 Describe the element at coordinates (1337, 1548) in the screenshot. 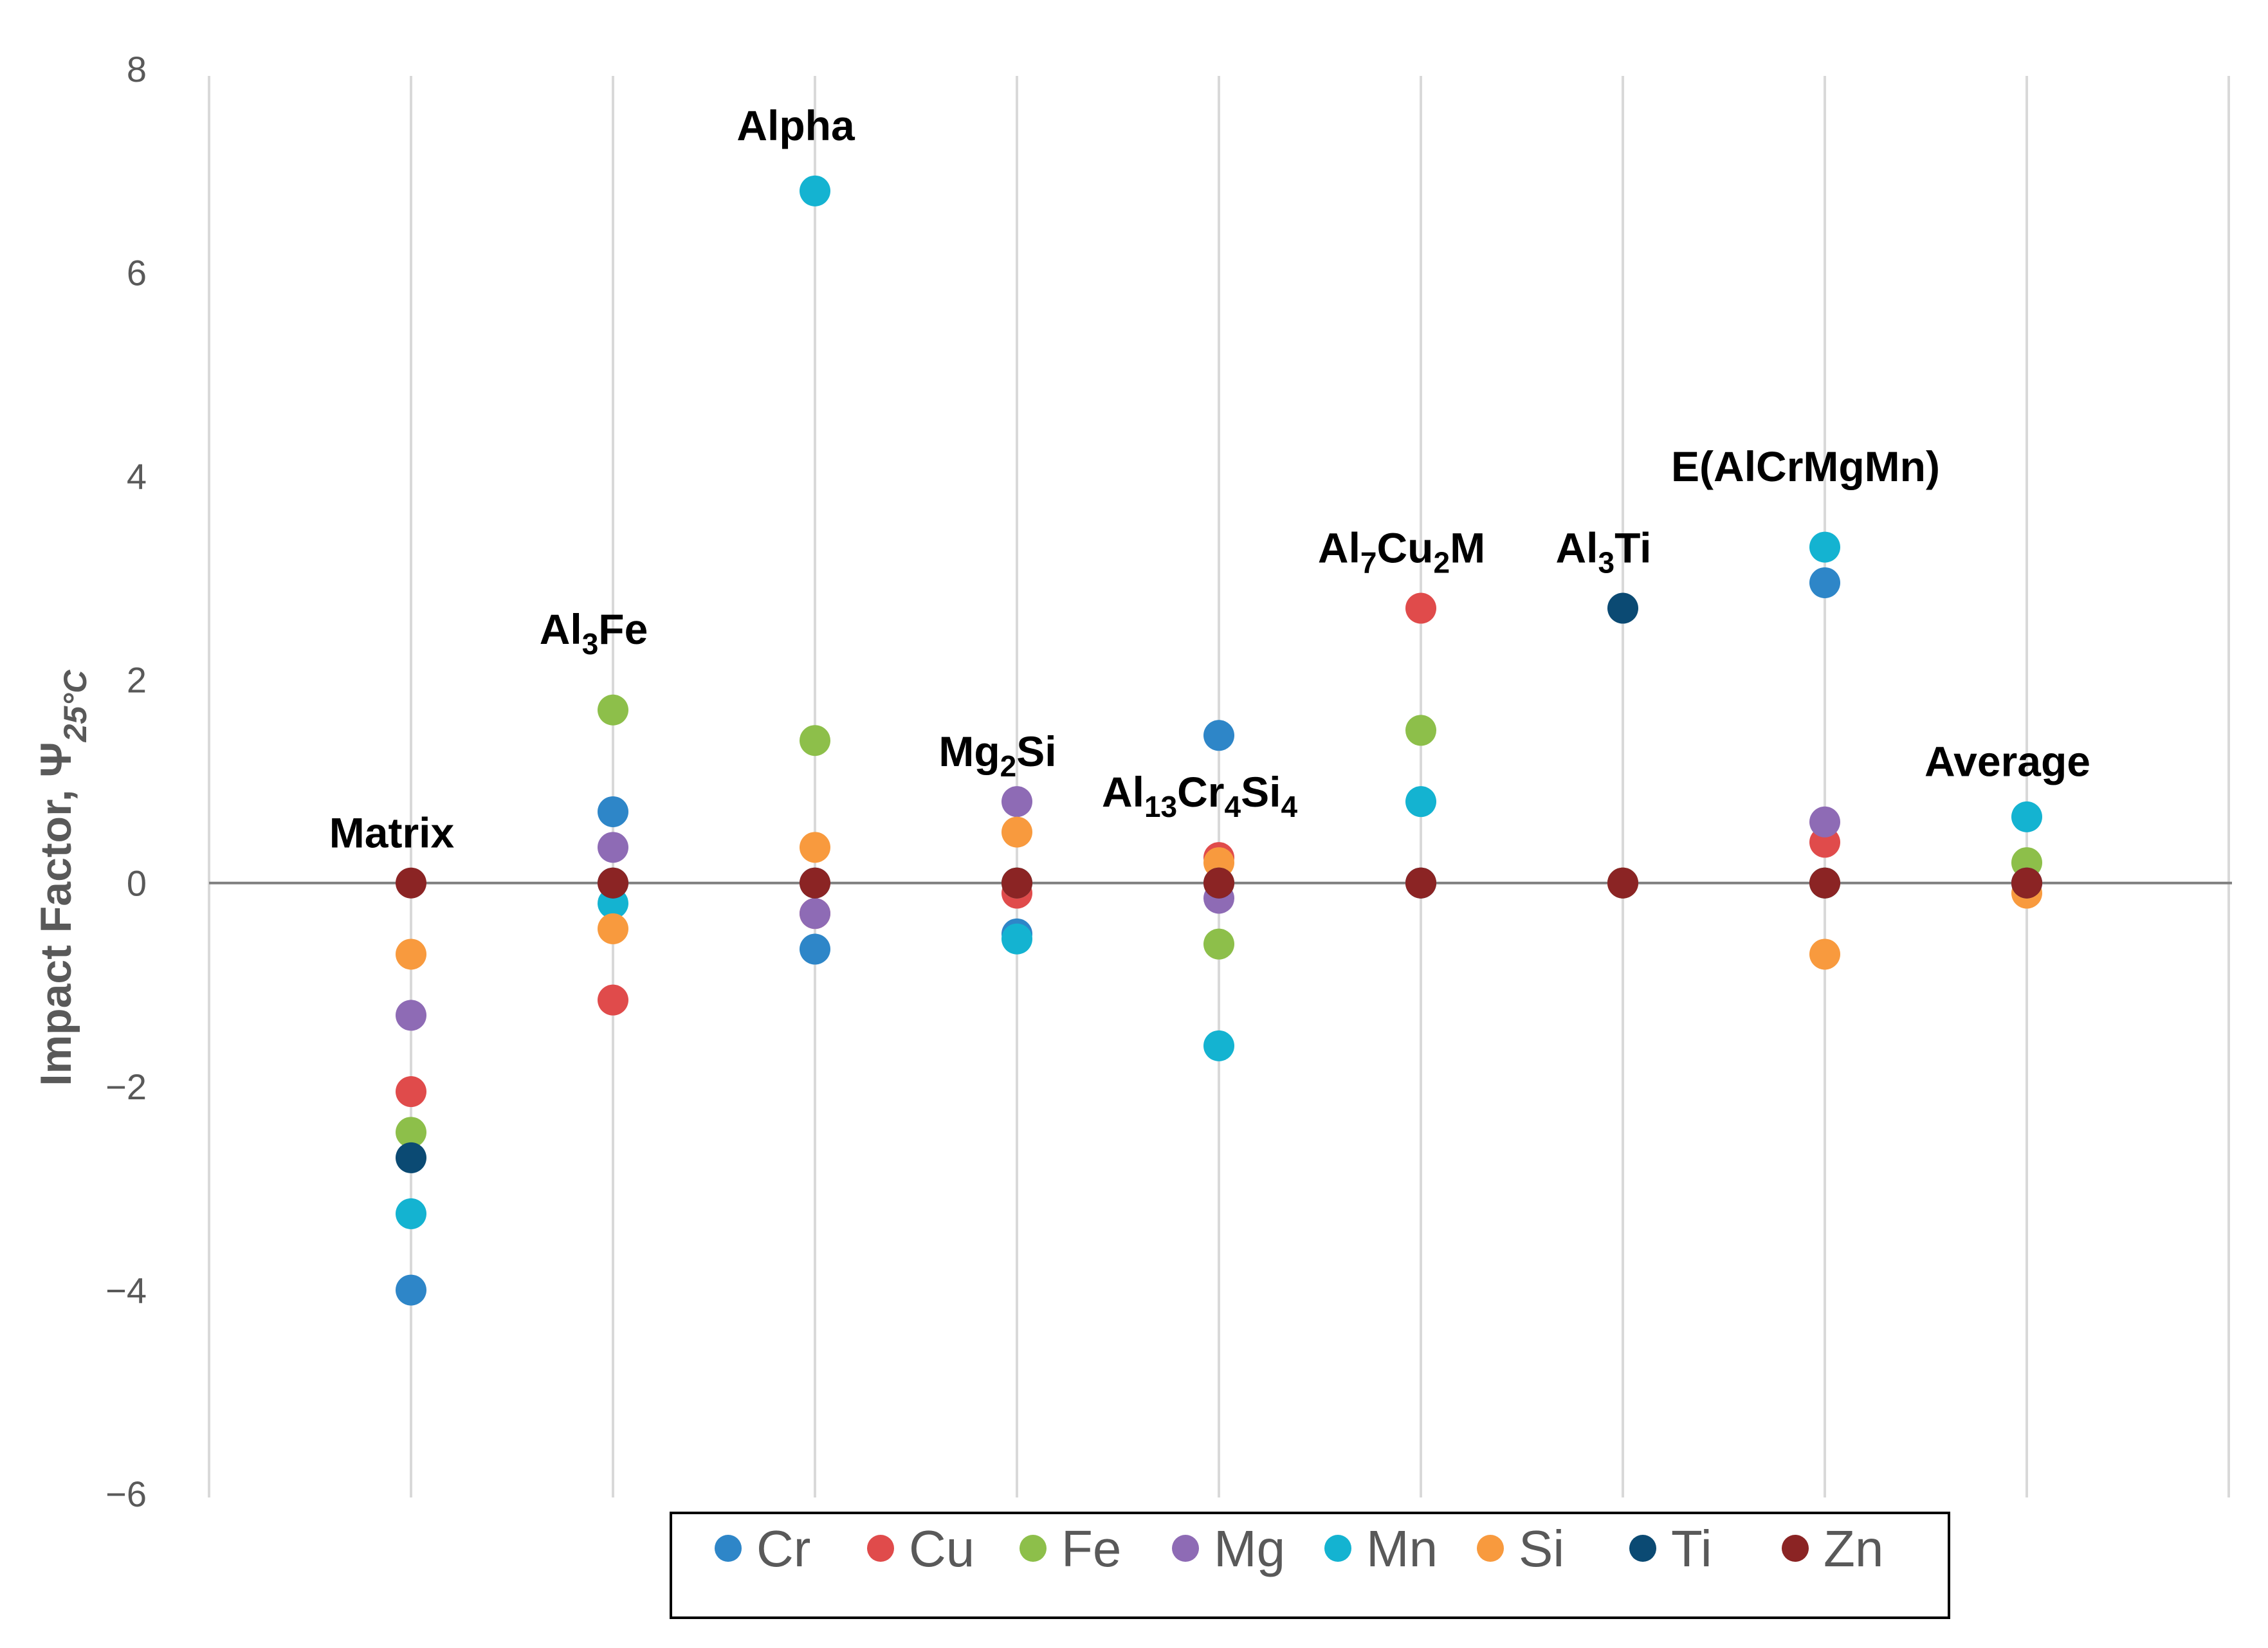

I see `legend-marker-mn` at that location.